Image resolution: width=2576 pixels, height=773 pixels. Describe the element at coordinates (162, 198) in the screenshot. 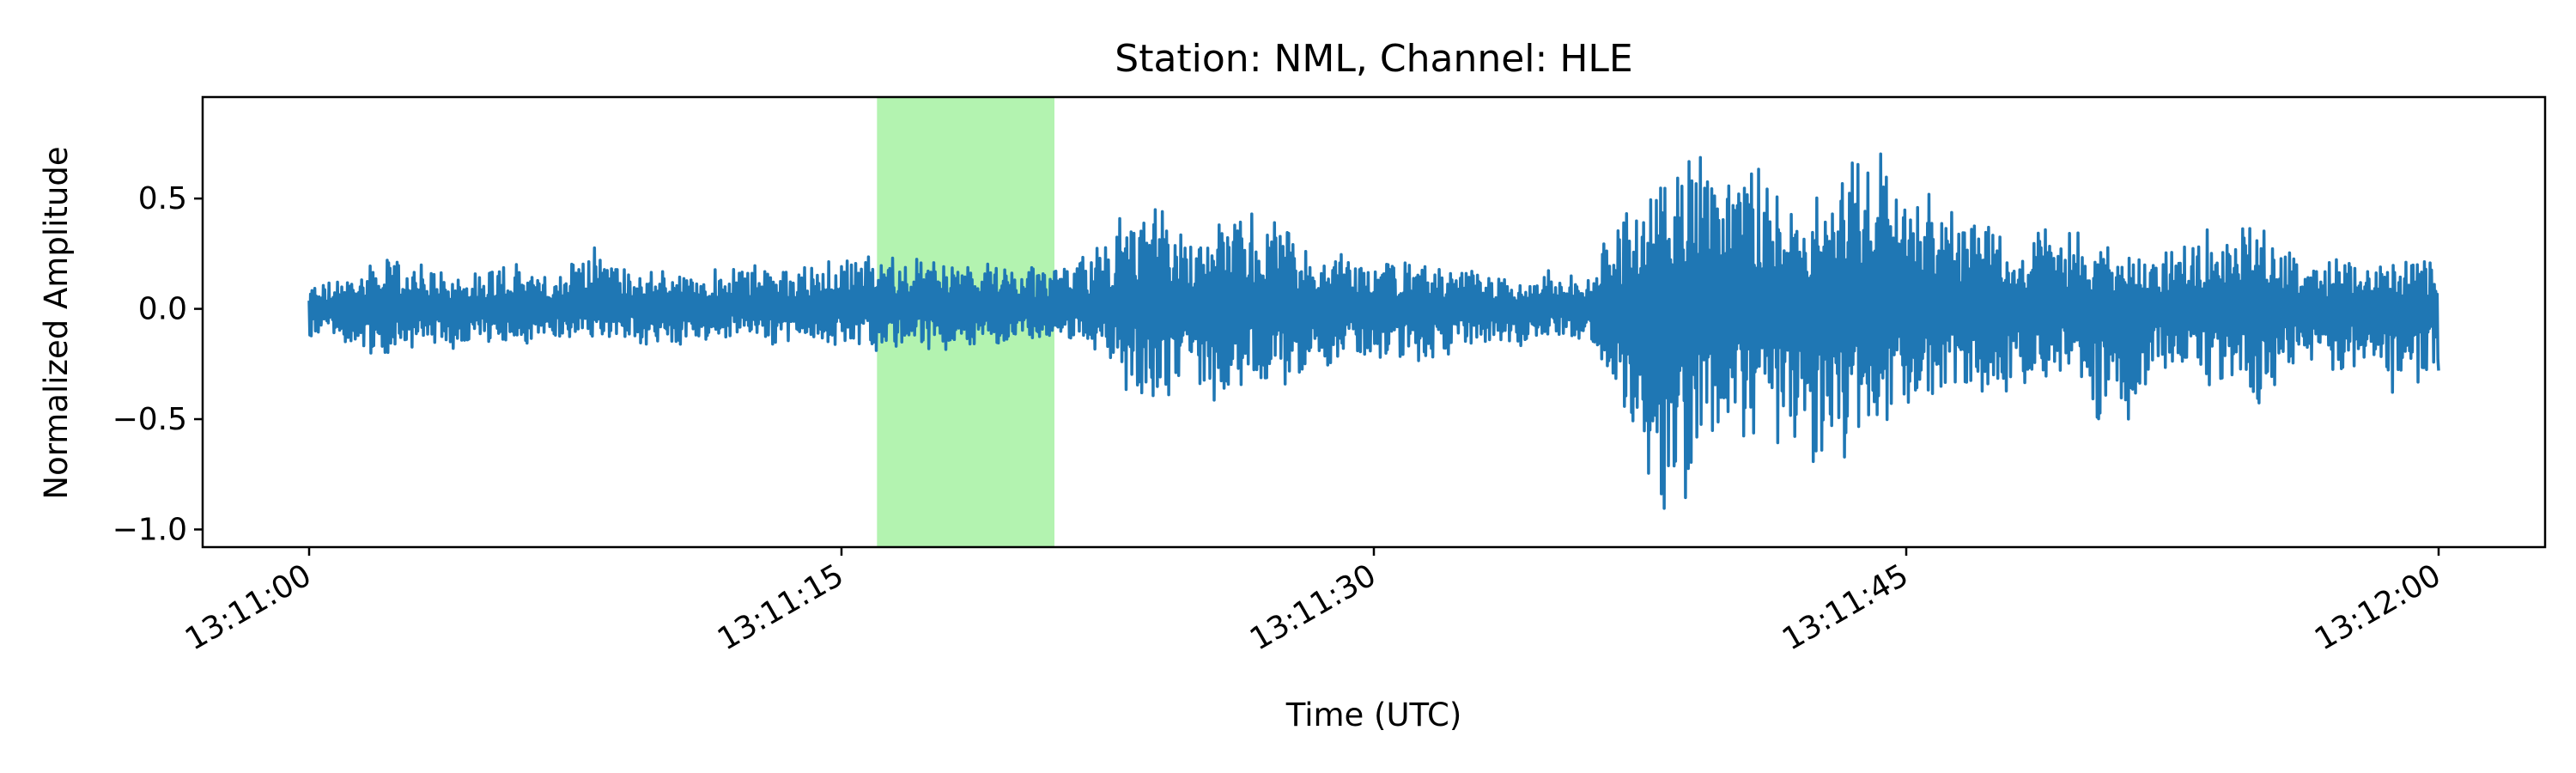

I see `y-tick-label: 0.5` at that location.